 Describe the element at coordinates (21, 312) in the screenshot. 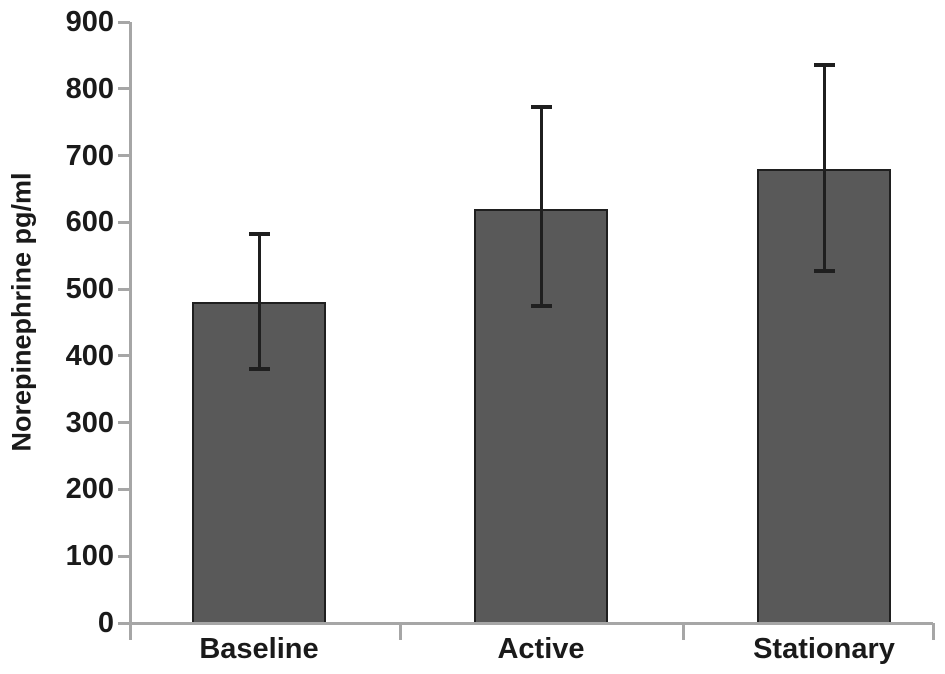

I see `y-axis-title: Norepinephrine pg/ml` at that location.